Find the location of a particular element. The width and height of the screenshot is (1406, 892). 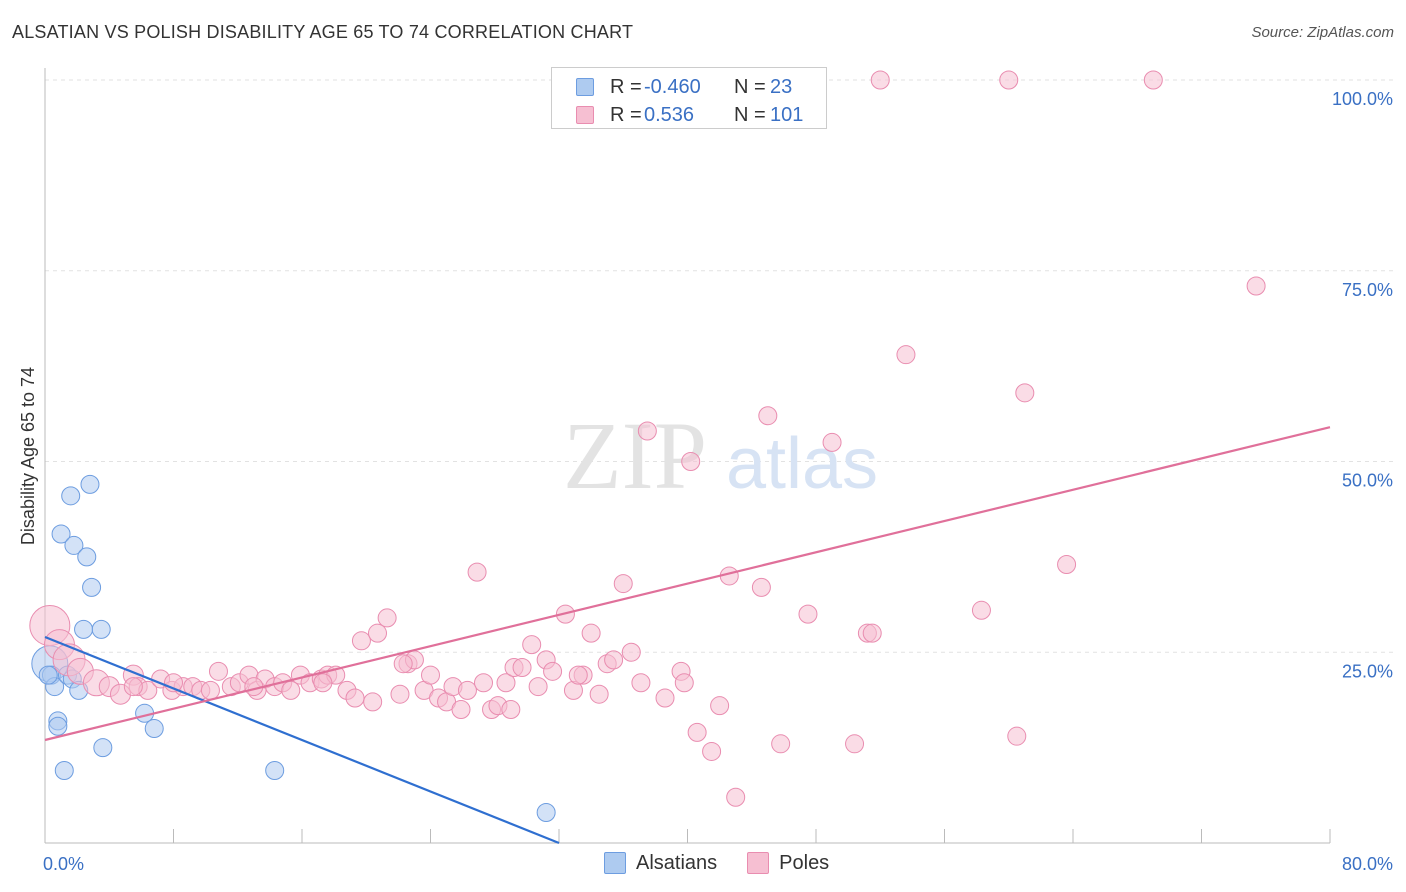

x-tick-label: 80.0% is located at coordinates (1367, 864).